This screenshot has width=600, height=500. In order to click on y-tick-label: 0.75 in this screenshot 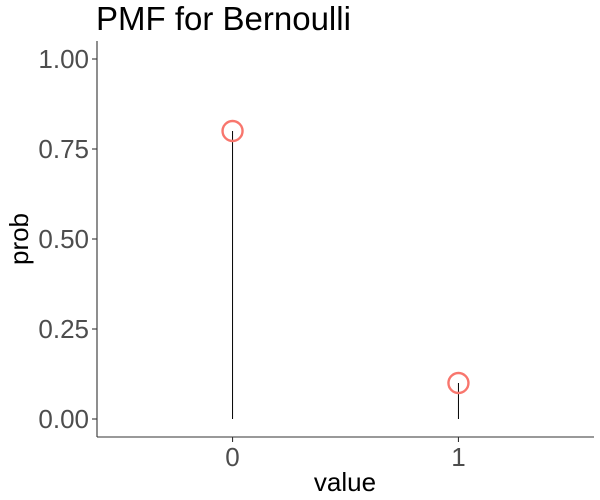, I will do `click(63, 149)`.